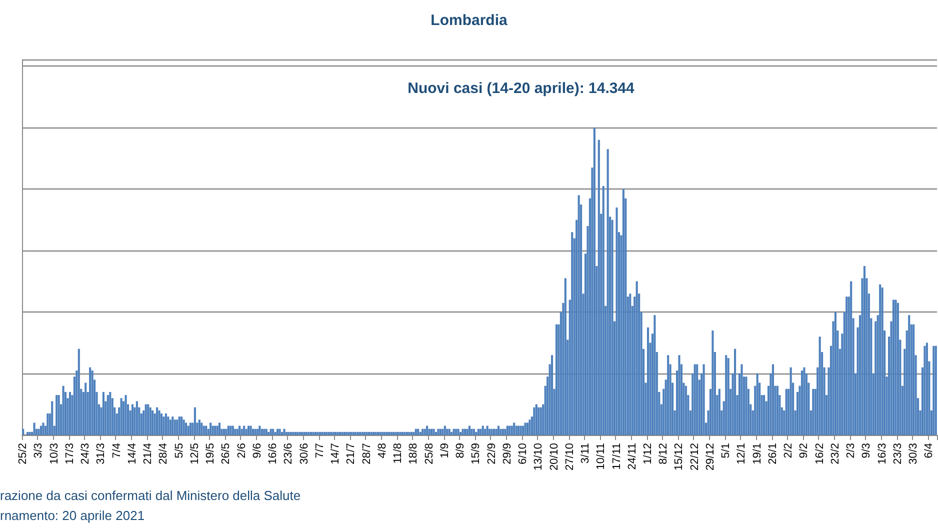  What do you see at coordinates (304, 453) in the screenshot?
I see `x-tick-label: 30/6` at bounding box center [304, 453].